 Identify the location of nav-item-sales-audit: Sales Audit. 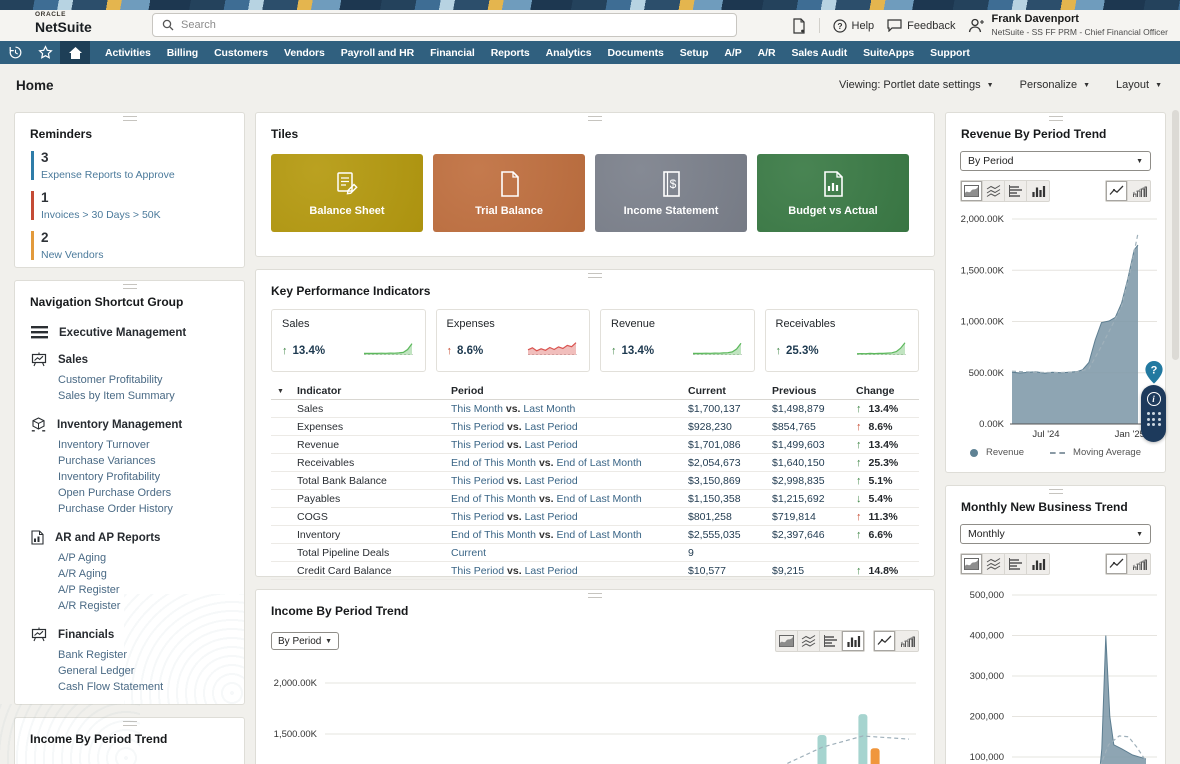
(819, 52).